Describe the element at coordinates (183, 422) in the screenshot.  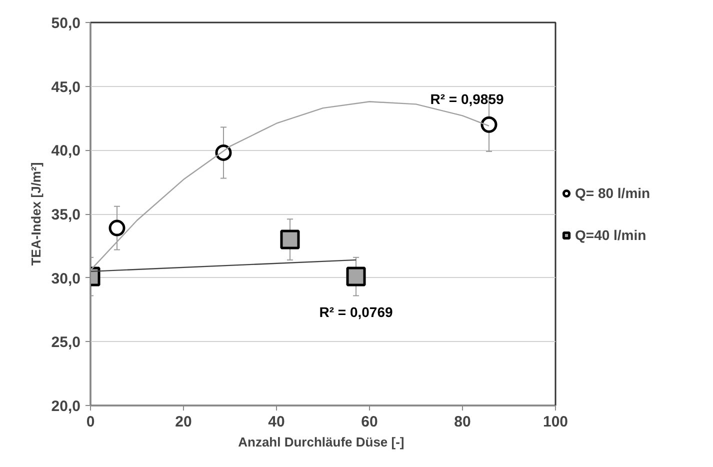
I see `x-tick-label: 20` at that location.